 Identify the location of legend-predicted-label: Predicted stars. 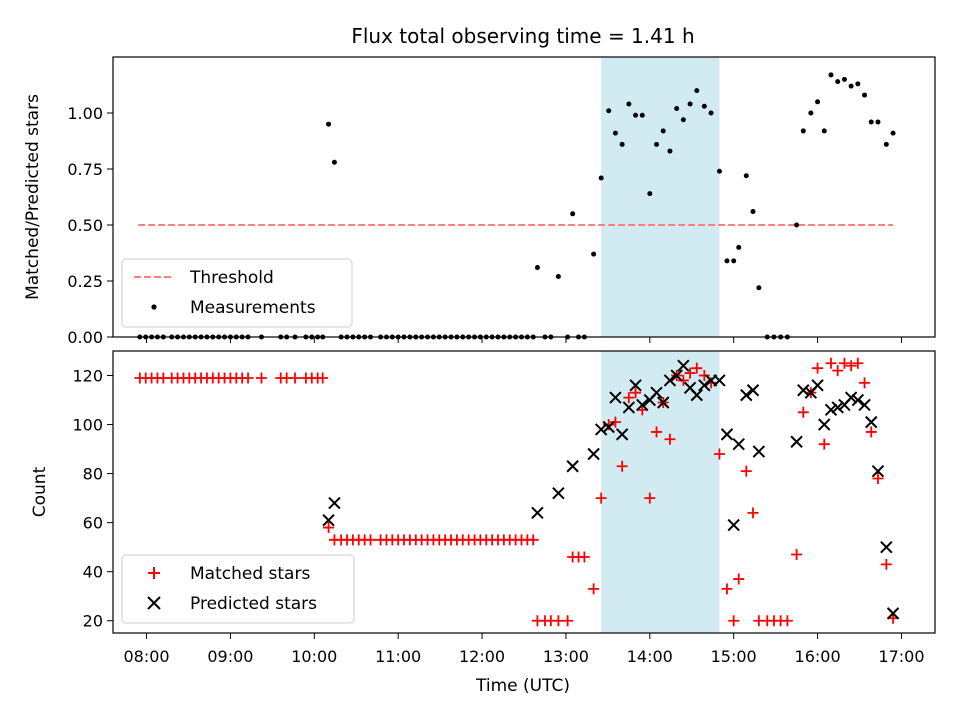
(253, 604).